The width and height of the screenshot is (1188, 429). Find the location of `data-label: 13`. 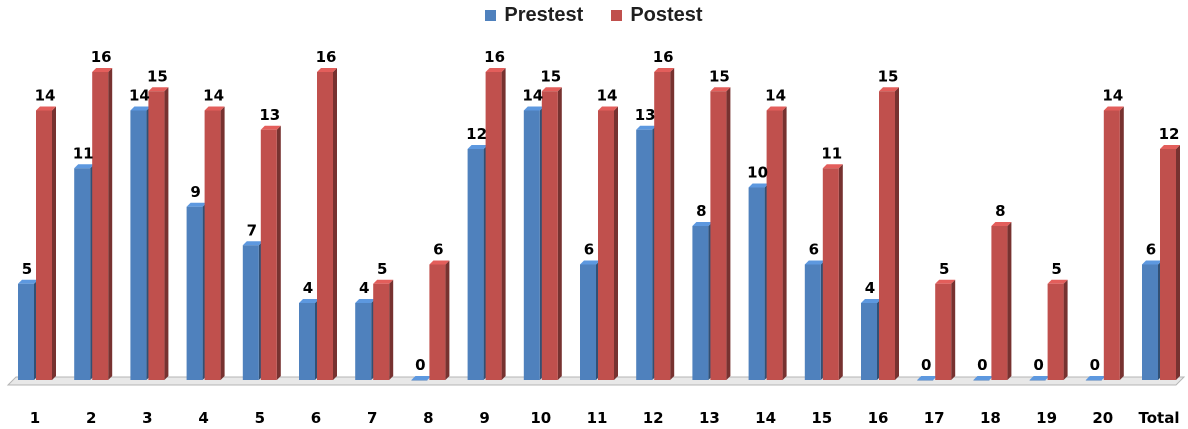

data-label: 13 is located at coordinates (269, 115).